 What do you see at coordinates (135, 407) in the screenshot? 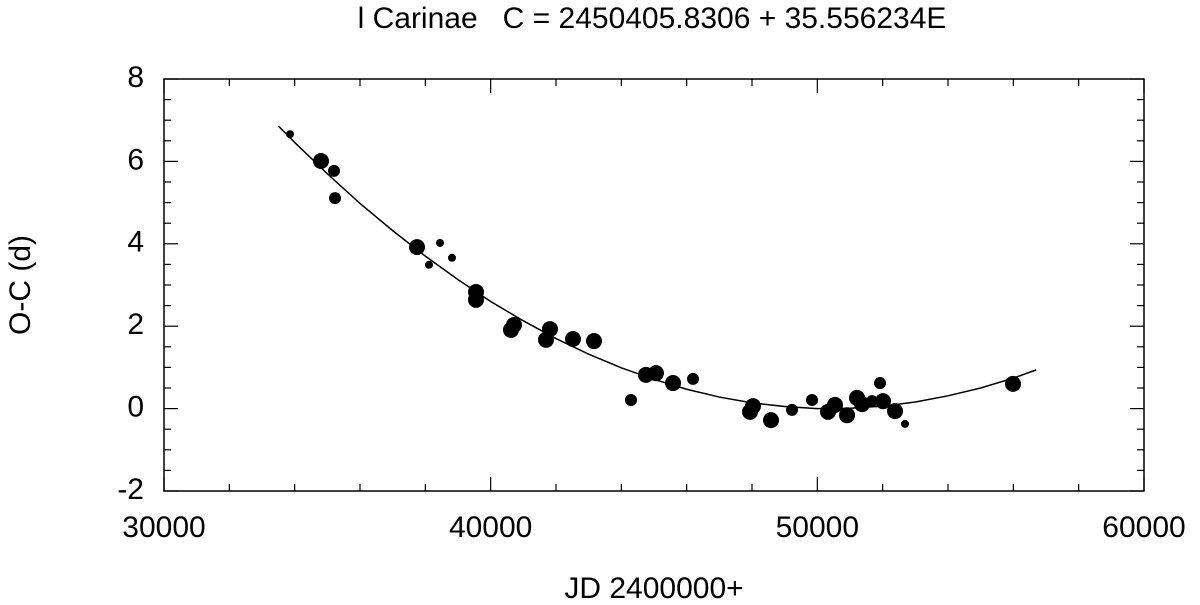
I see `y-tick-label: 0` at bounding box center [135, 407].